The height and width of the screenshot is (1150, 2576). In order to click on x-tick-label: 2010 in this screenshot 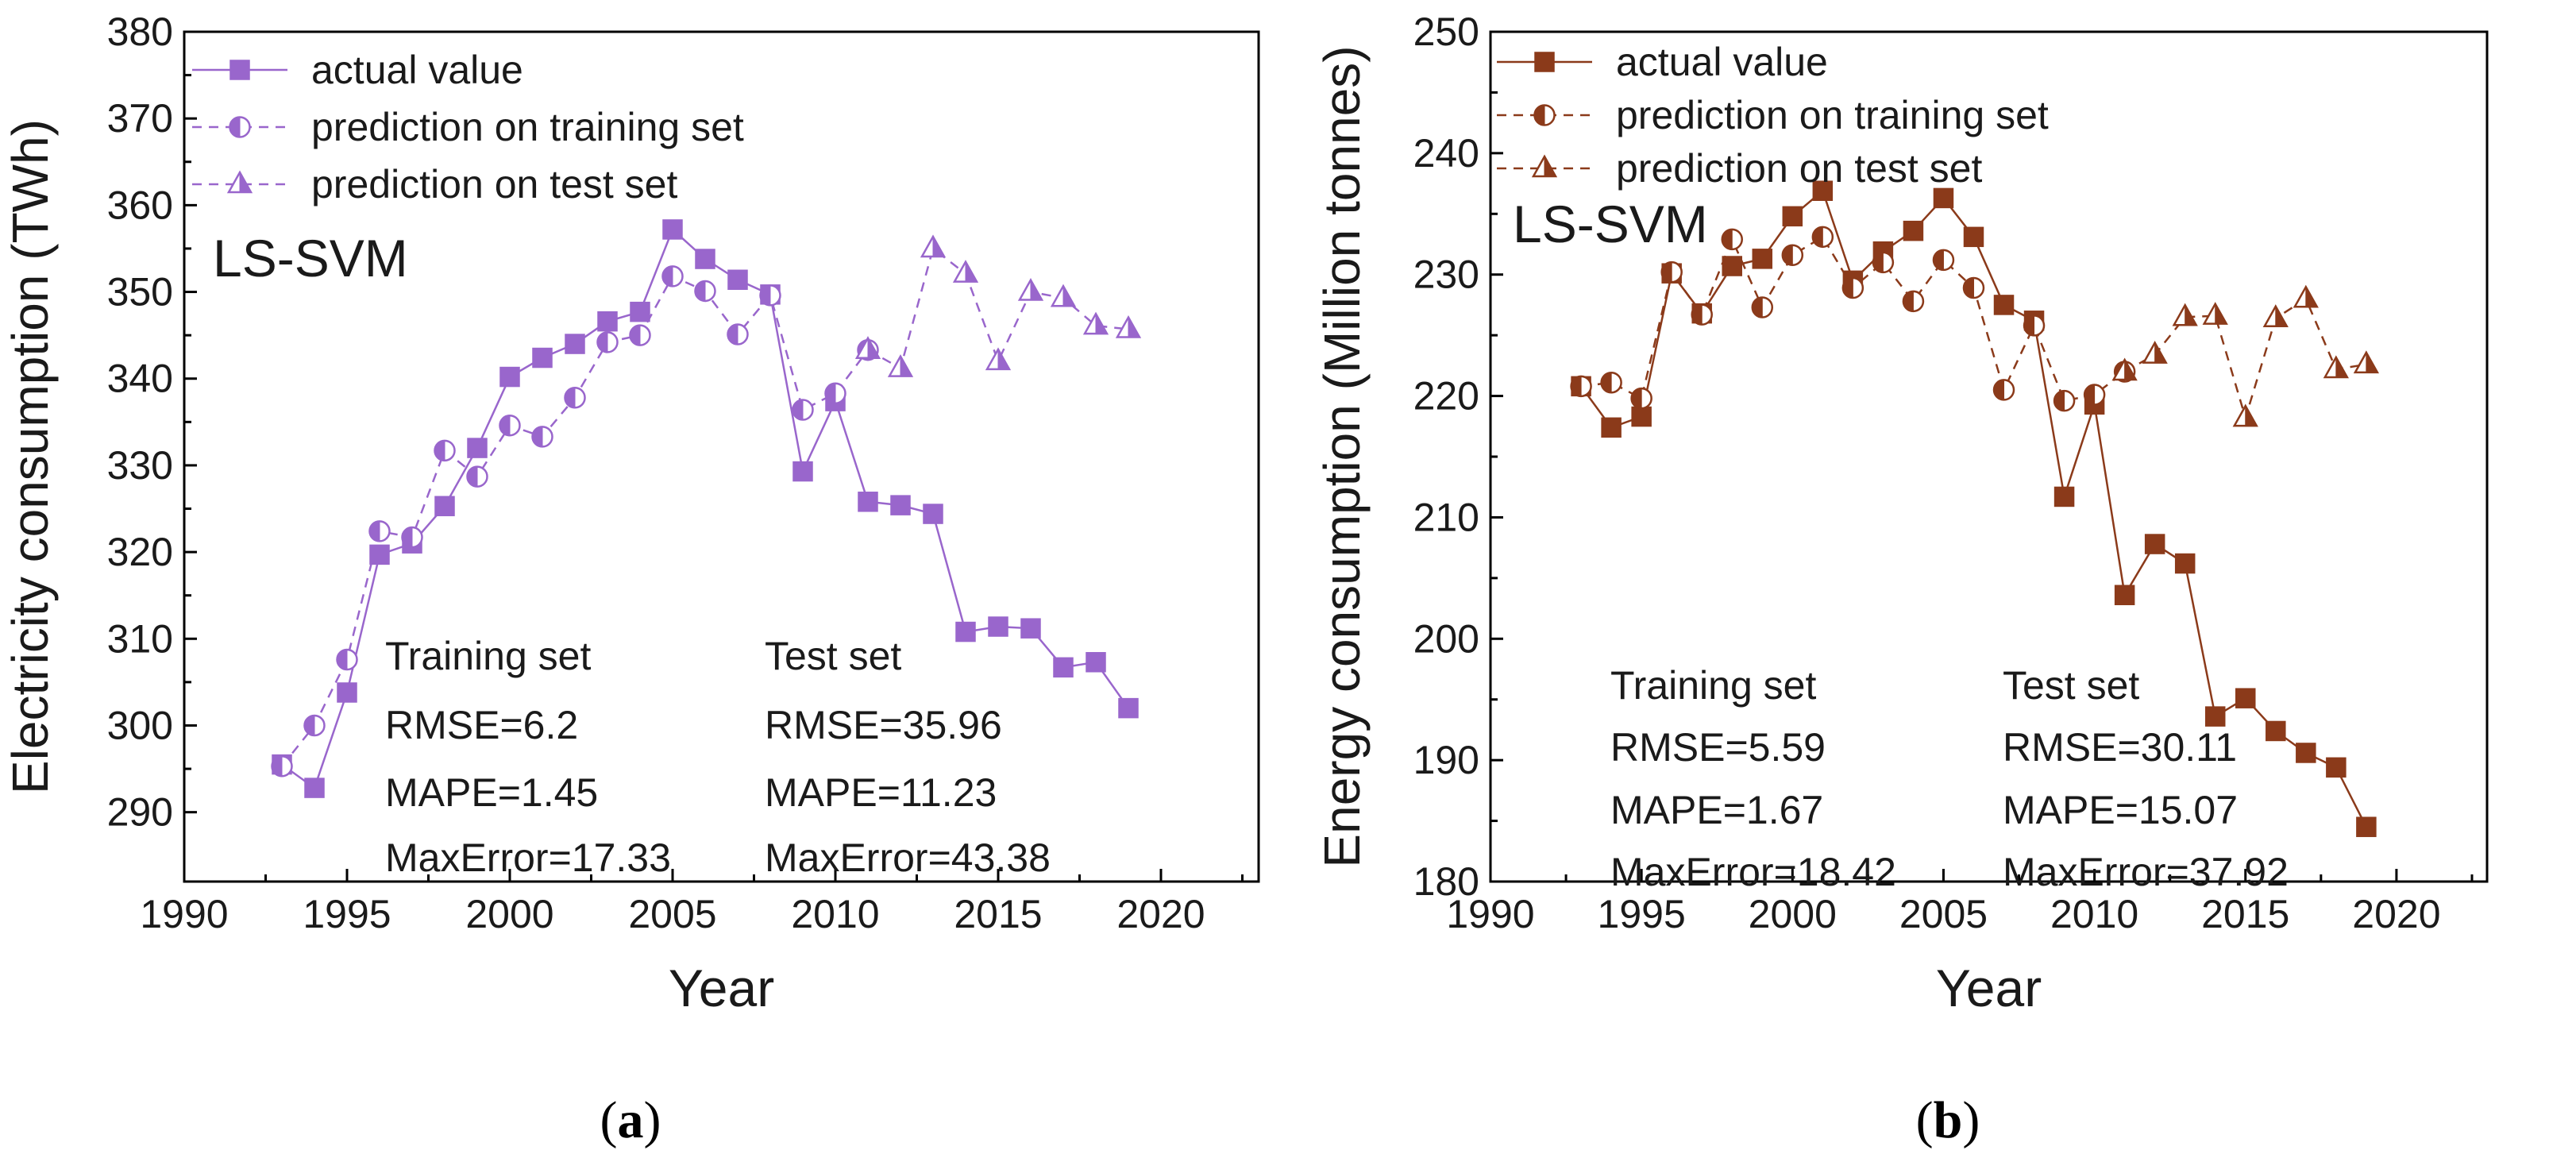, I will do `click(835, 914)`.